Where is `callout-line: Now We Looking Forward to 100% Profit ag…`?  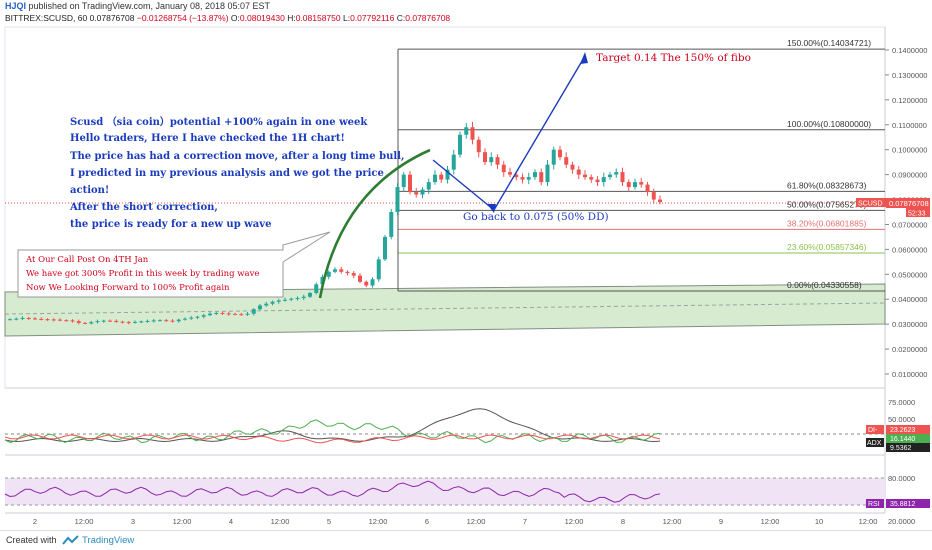
callout-line: Now We Looking Forward to 100% Profit ag… is located at coordinates (128, 288).